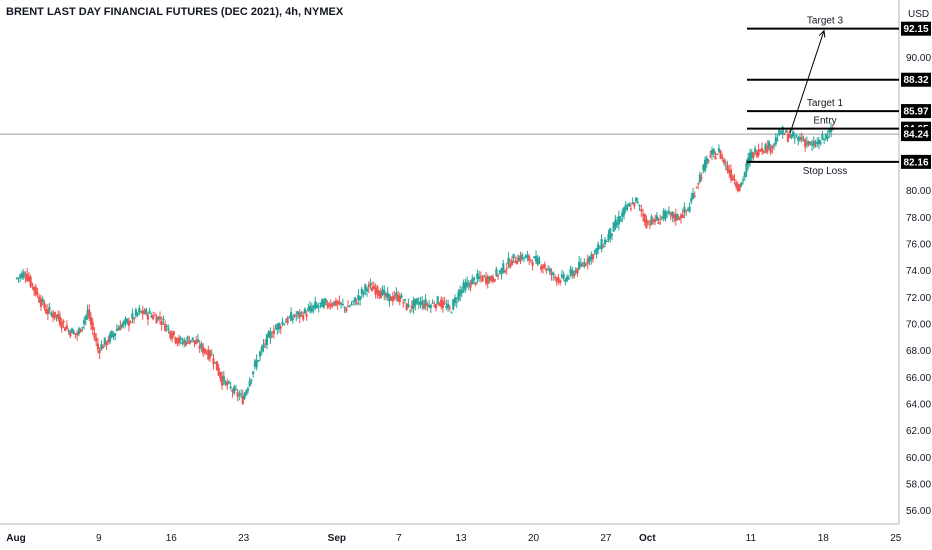 The image size is (932, 550). Describe the element at coordinates (918, 245) in the screenshot. I see `y-tick-label: 76.00` at that location.